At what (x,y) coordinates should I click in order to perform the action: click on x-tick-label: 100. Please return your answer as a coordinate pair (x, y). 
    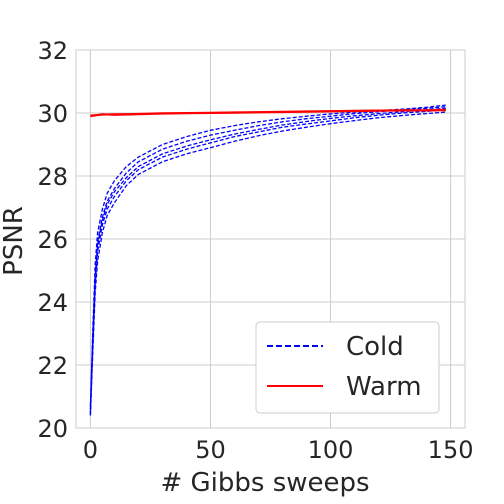
    Looking at the image, I should click on (331, 450).